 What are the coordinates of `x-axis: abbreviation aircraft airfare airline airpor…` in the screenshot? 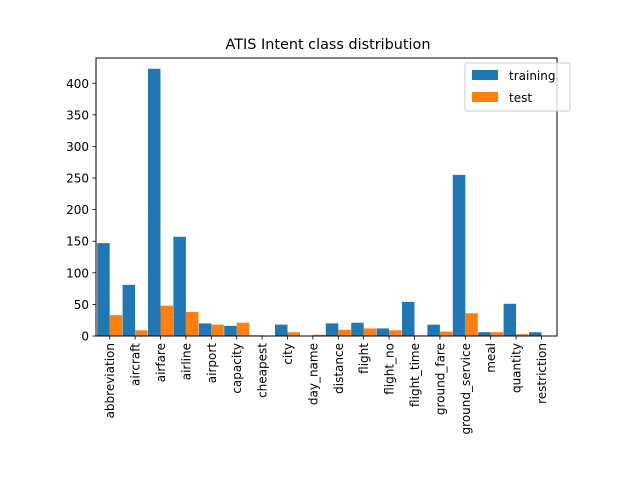 It's located at (326, 385).